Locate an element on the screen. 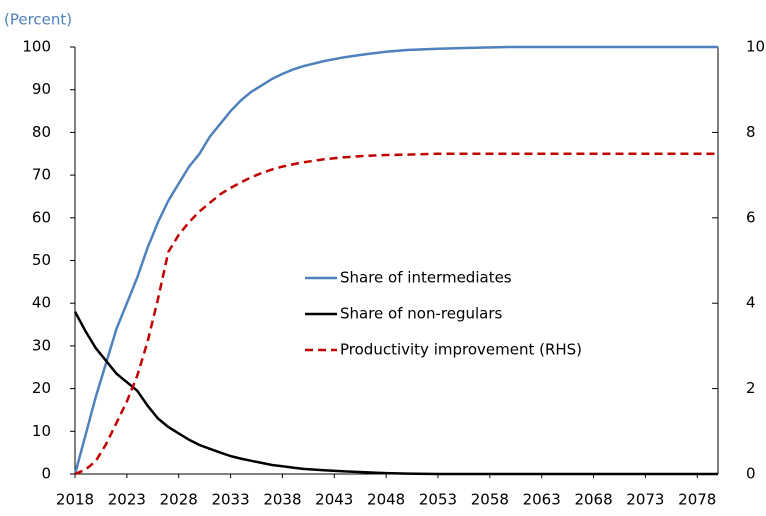 Image resolution: width=766 pixels, height=516 pixels. x-tick-label: 2078 is located at coordinates (697, 500).